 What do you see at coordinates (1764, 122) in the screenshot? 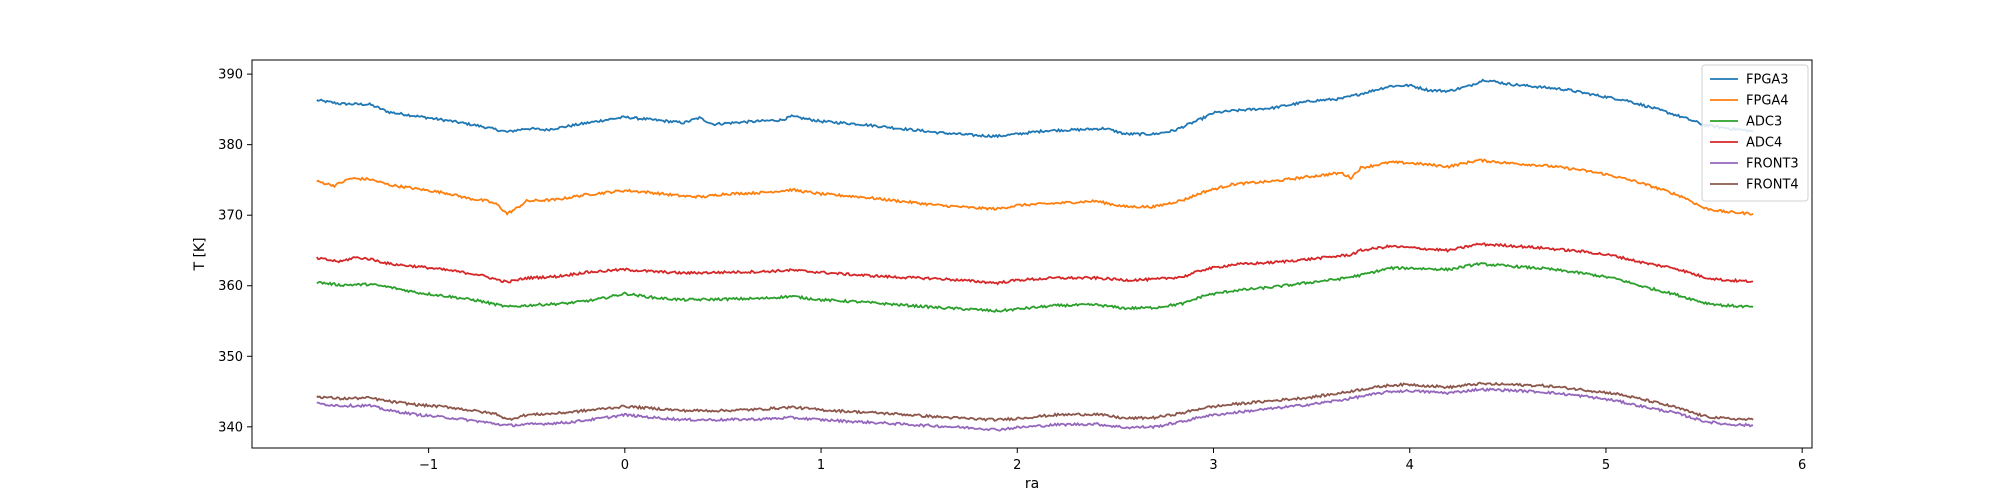
I see `legend-entry-label: ADC3` at bounding box center [1764, 122].